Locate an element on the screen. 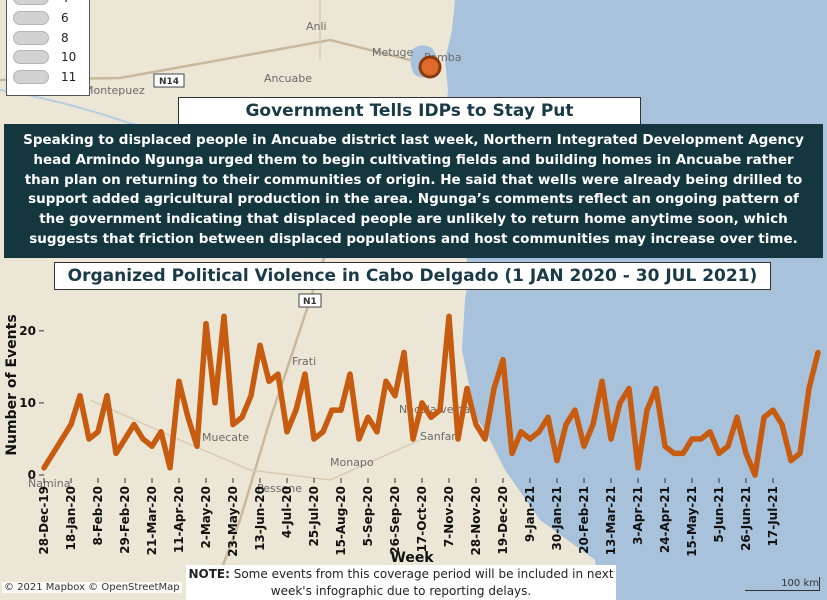 Image resolution: width=827 pixels, height=600 pixels. x-tick-label: 26-Jun-21 is located at coordinates (746, 518).